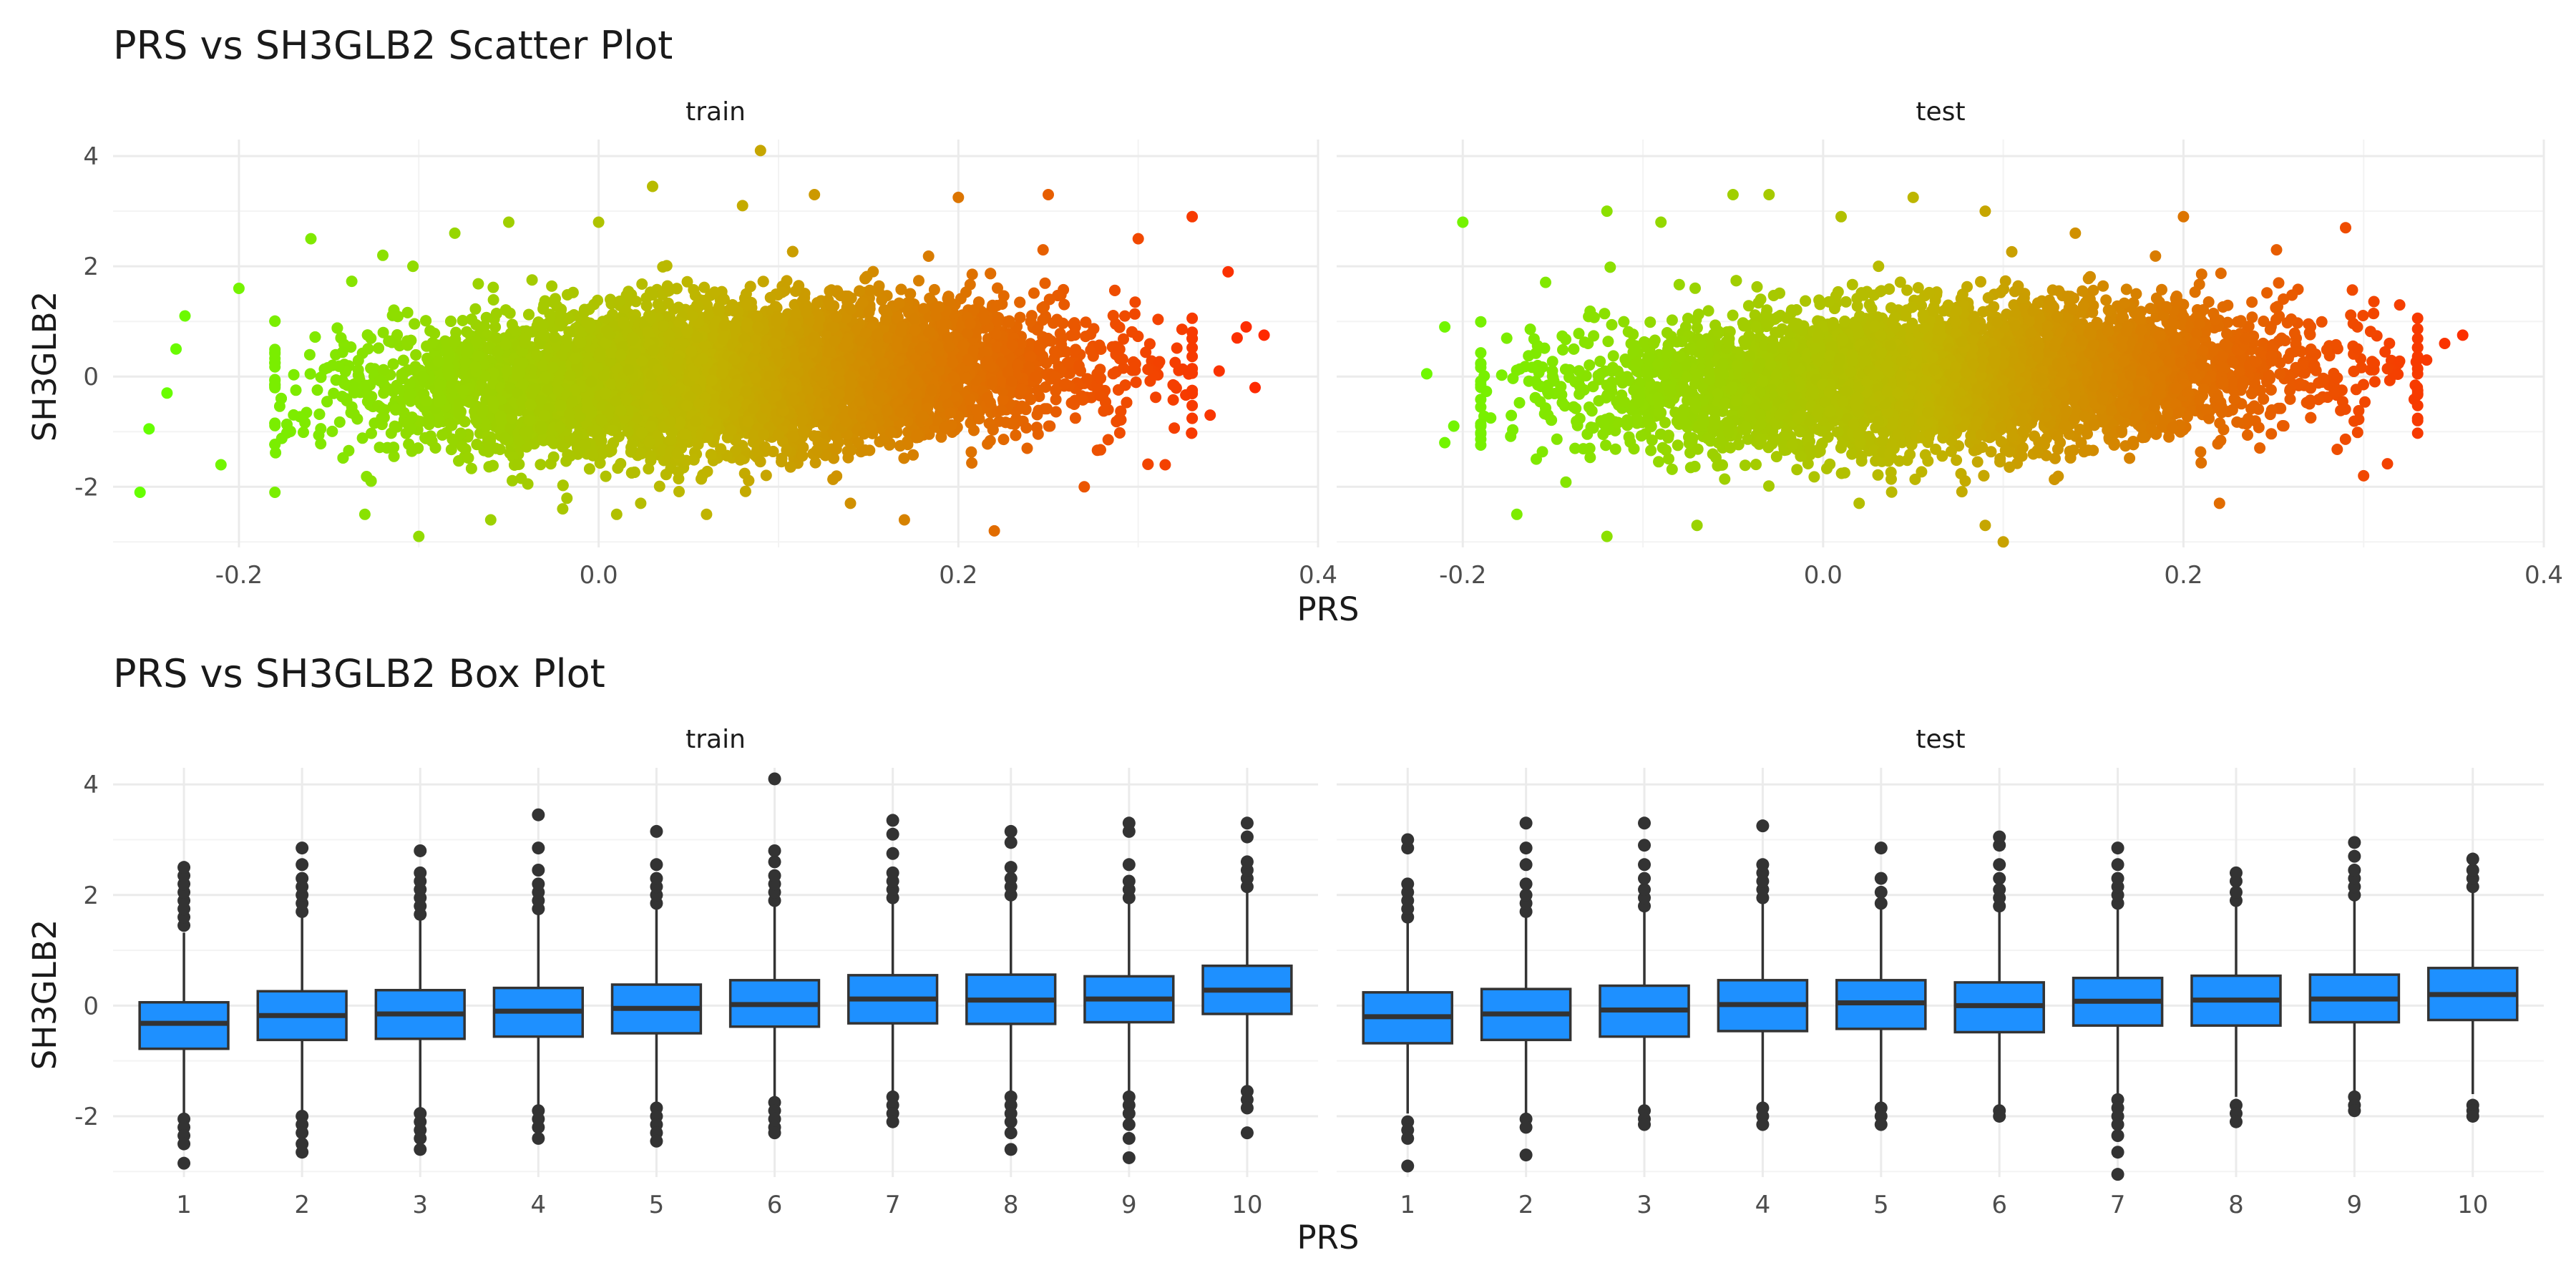  Describe the element at coordinates (716, 112) in the screenshot. I see `scatter-strip-train: train` at that location.